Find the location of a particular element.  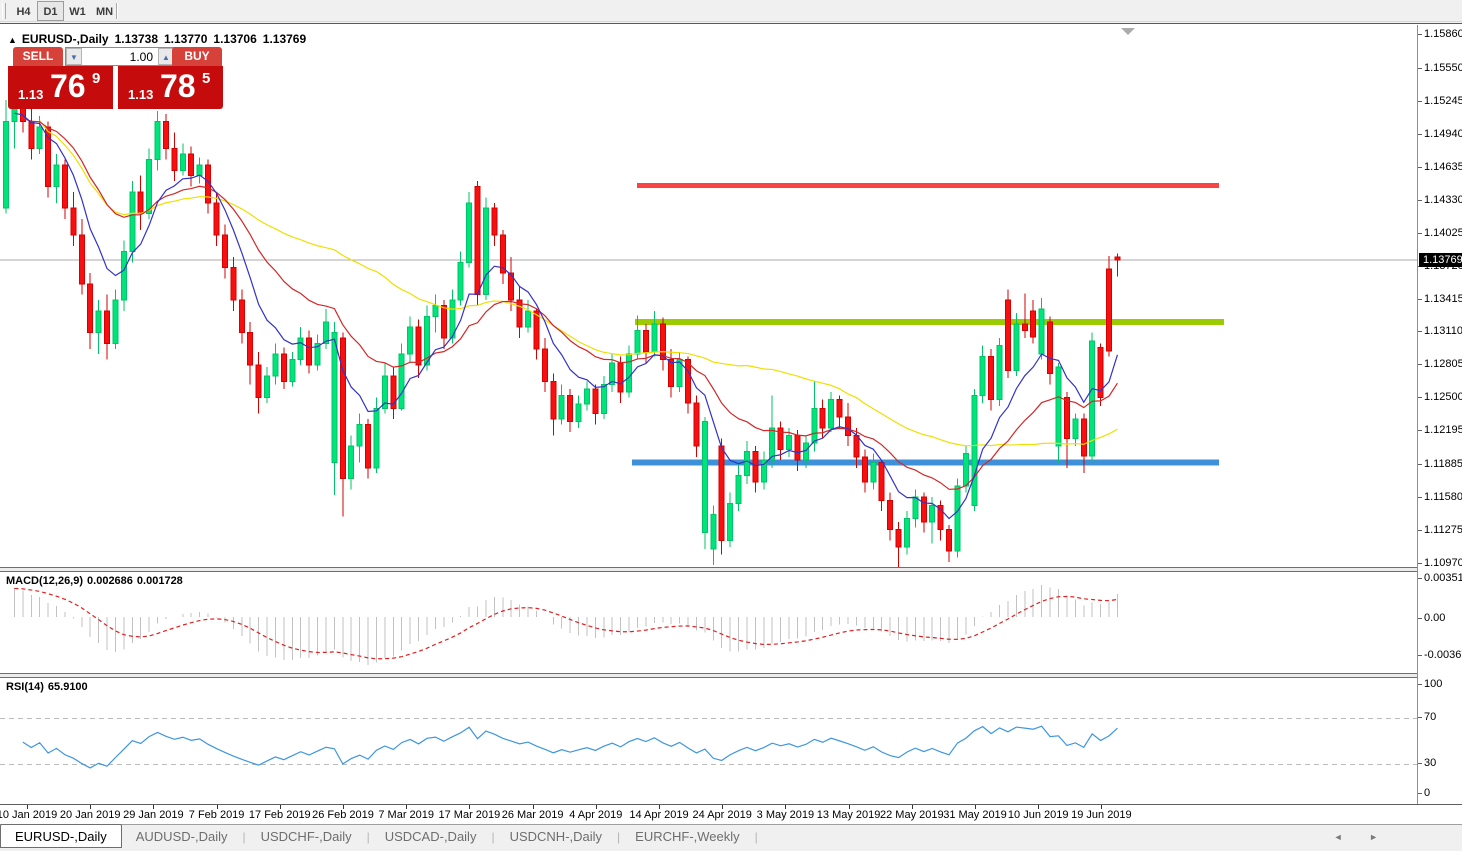

resistance-line-olive is located at coordinates (929, 321).